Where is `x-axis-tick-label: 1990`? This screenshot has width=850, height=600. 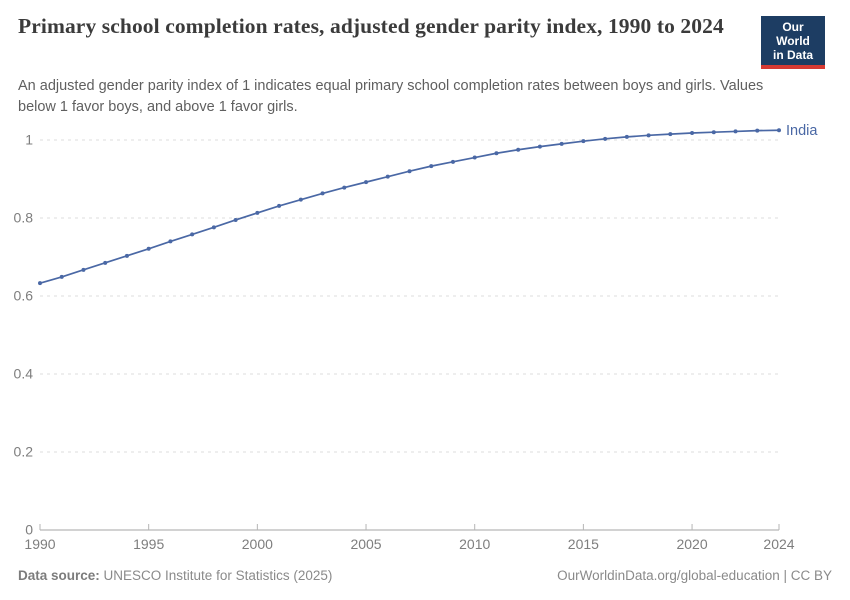
x-axis-tick-label: 1990 is located at coordinates (39, 544).